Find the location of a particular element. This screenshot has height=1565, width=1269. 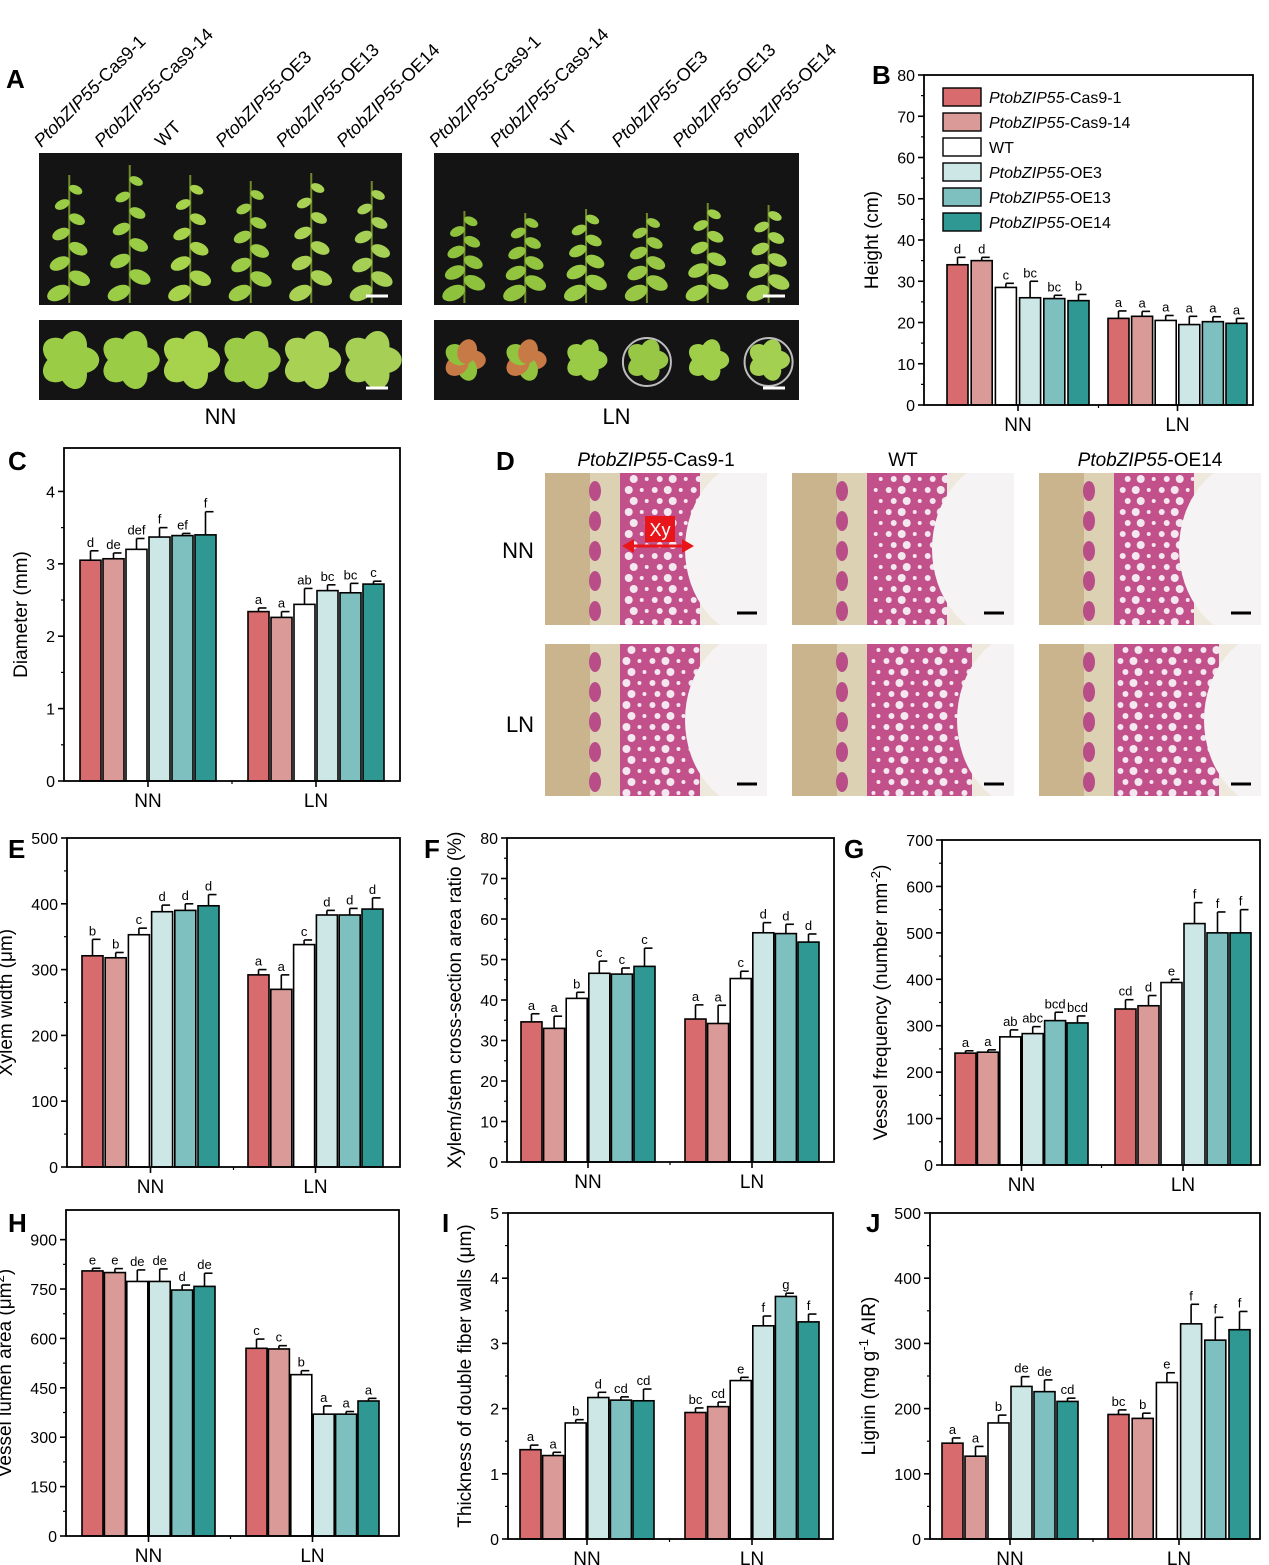

arrow-head-left is located at coordinates (628, 546).